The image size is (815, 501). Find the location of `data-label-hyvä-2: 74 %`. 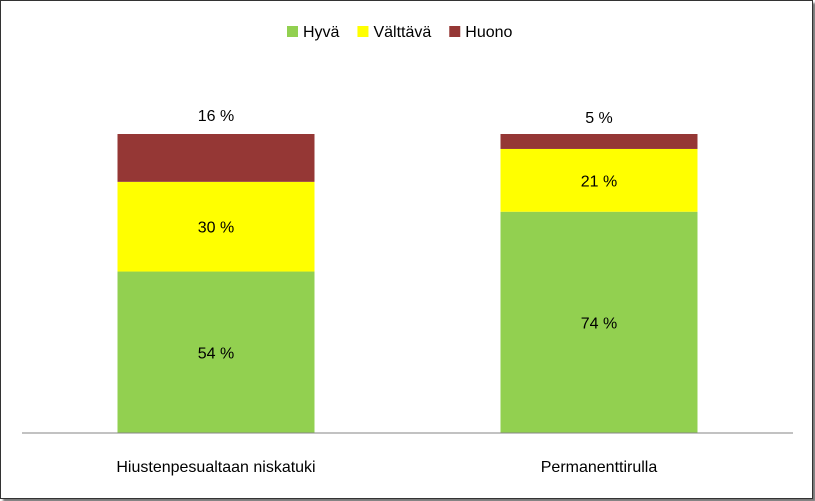

data-label-hyvä-2: 74 % is located at coordinates (599, 323).